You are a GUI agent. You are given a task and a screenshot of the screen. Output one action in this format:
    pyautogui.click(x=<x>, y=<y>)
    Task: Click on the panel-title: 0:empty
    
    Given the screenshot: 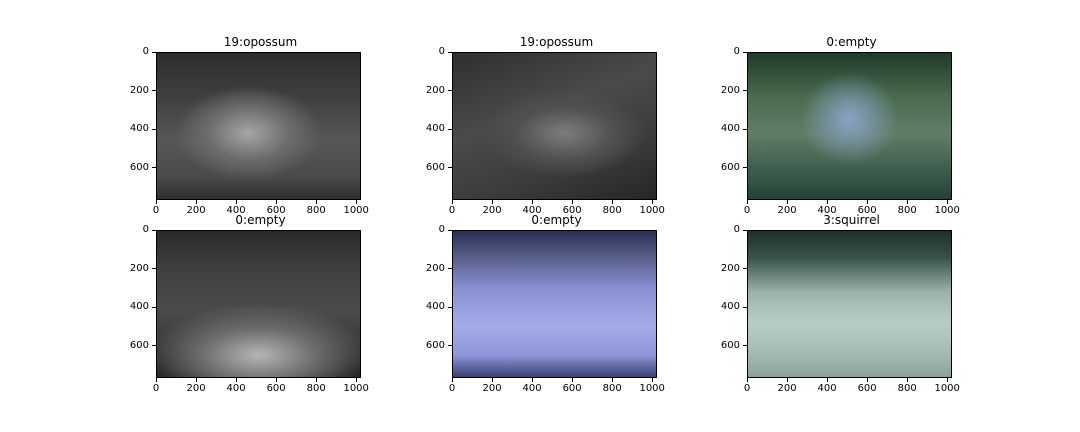 What is the action you would take?
    pyautogui.click(x=556, y=220)
    